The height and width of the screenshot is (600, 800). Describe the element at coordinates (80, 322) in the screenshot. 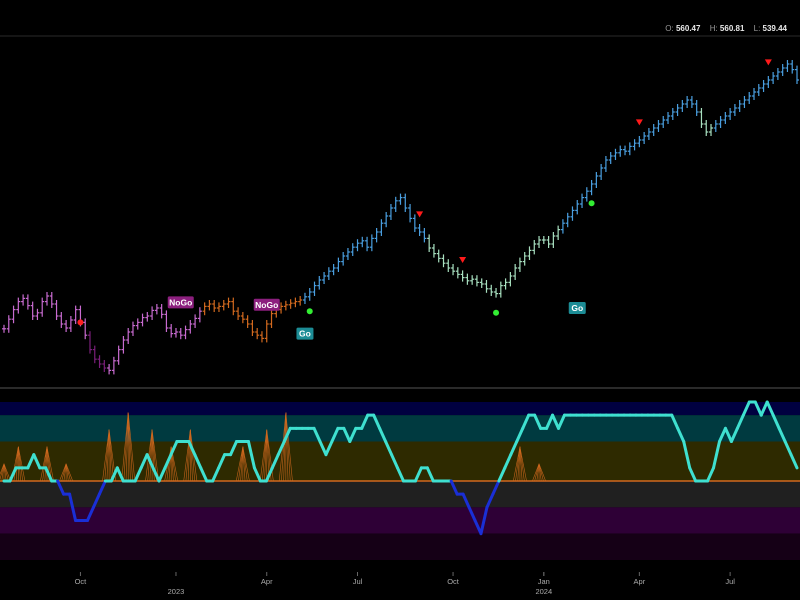

I see `red-dot-marker` at that location.